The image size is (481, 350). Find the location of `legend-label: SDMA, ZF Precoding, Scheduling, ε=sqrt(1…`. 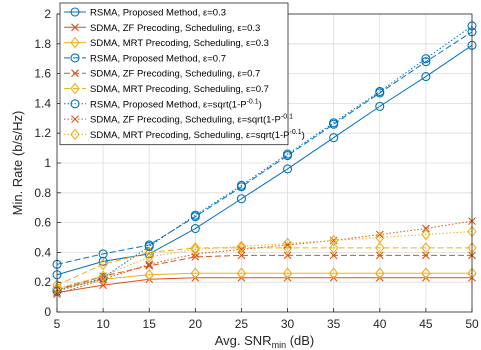

legend-label: SDMA, ZF Precoding, Scheduling, ε=sqrt(1… is located at coordinates (191, 120).